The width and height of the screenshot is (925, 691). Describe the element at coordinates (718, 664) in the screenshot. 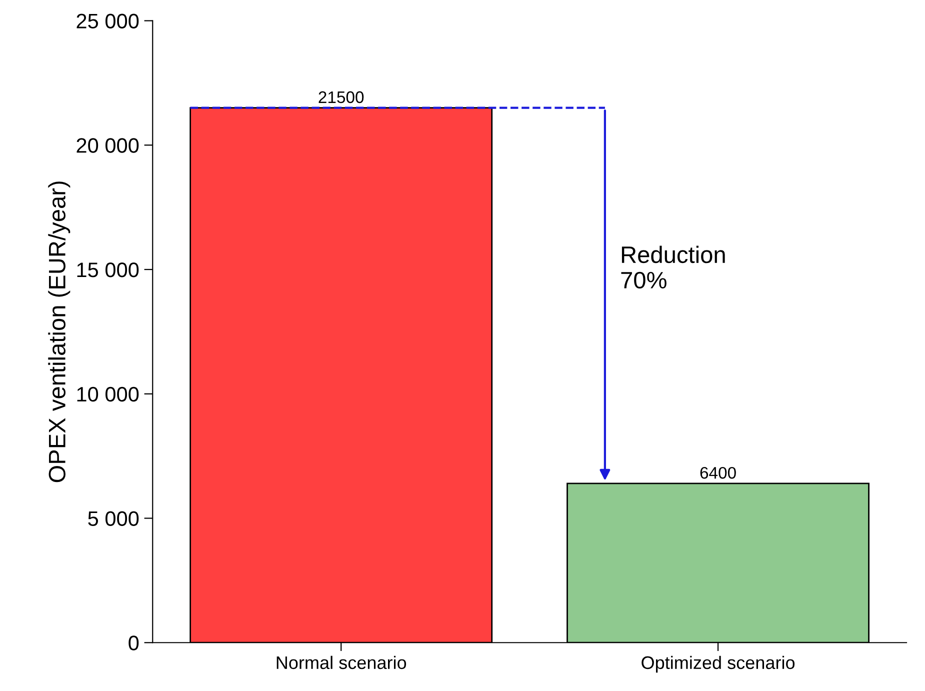

I see `x-tick-label: Optimized scenario` at that location.